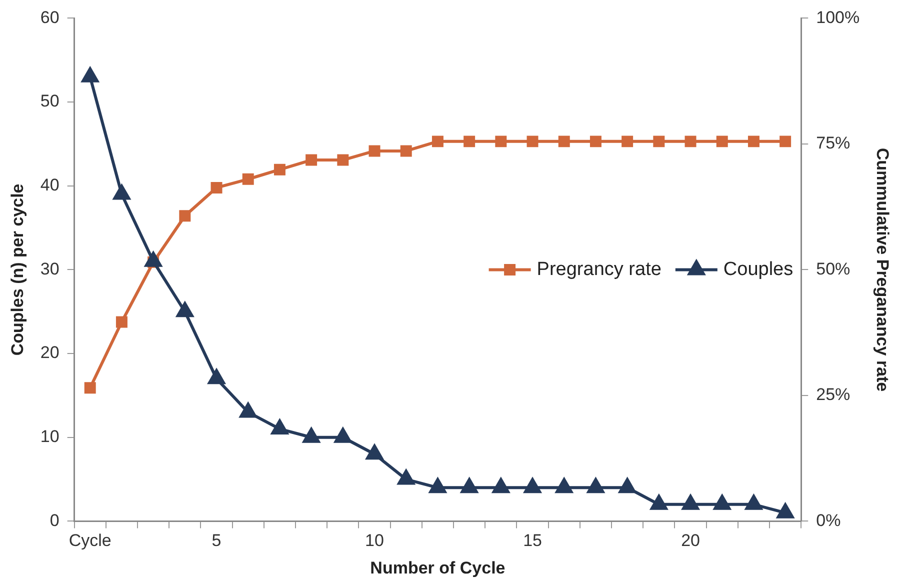 The width and height of the screenshot is (900, 585). What do you see at coordinates (599, 269) in the screenshot?
I see `legend-label: Pregrancy rate` at bounding box center [599, 269].